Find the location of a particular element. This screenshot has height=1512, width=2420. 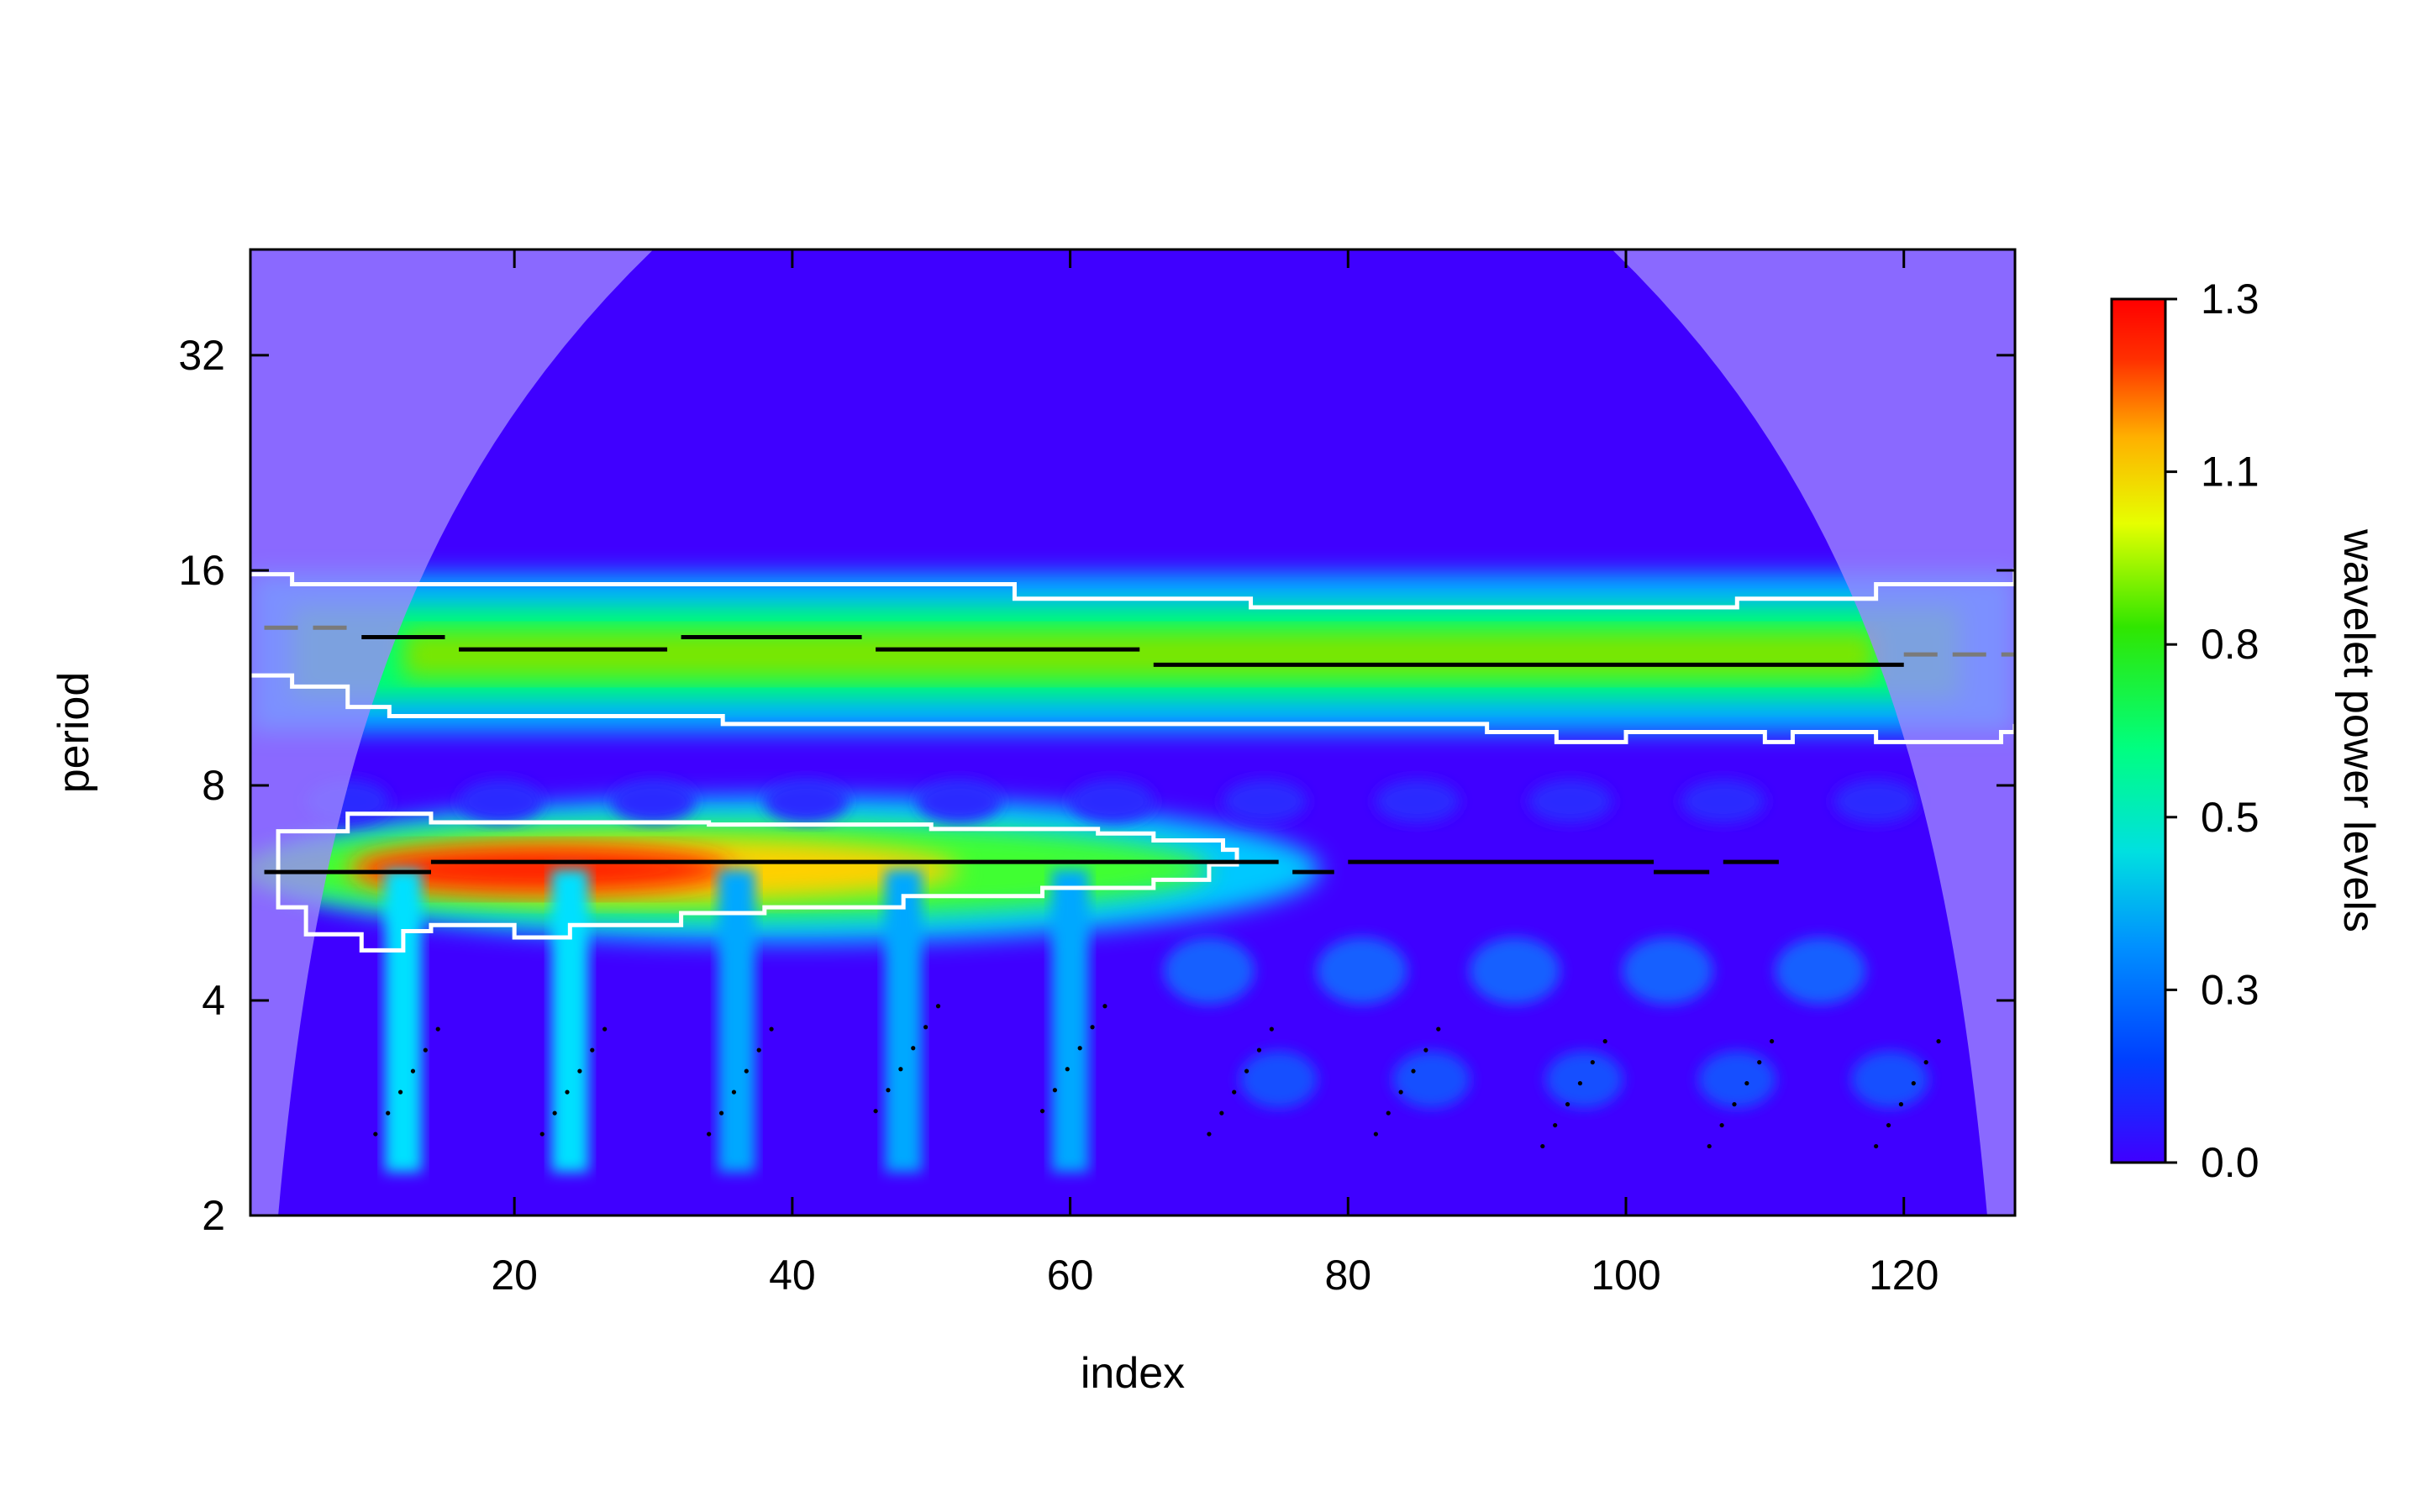

x-tick-label: 20 is located at coordinates (514, 1275).